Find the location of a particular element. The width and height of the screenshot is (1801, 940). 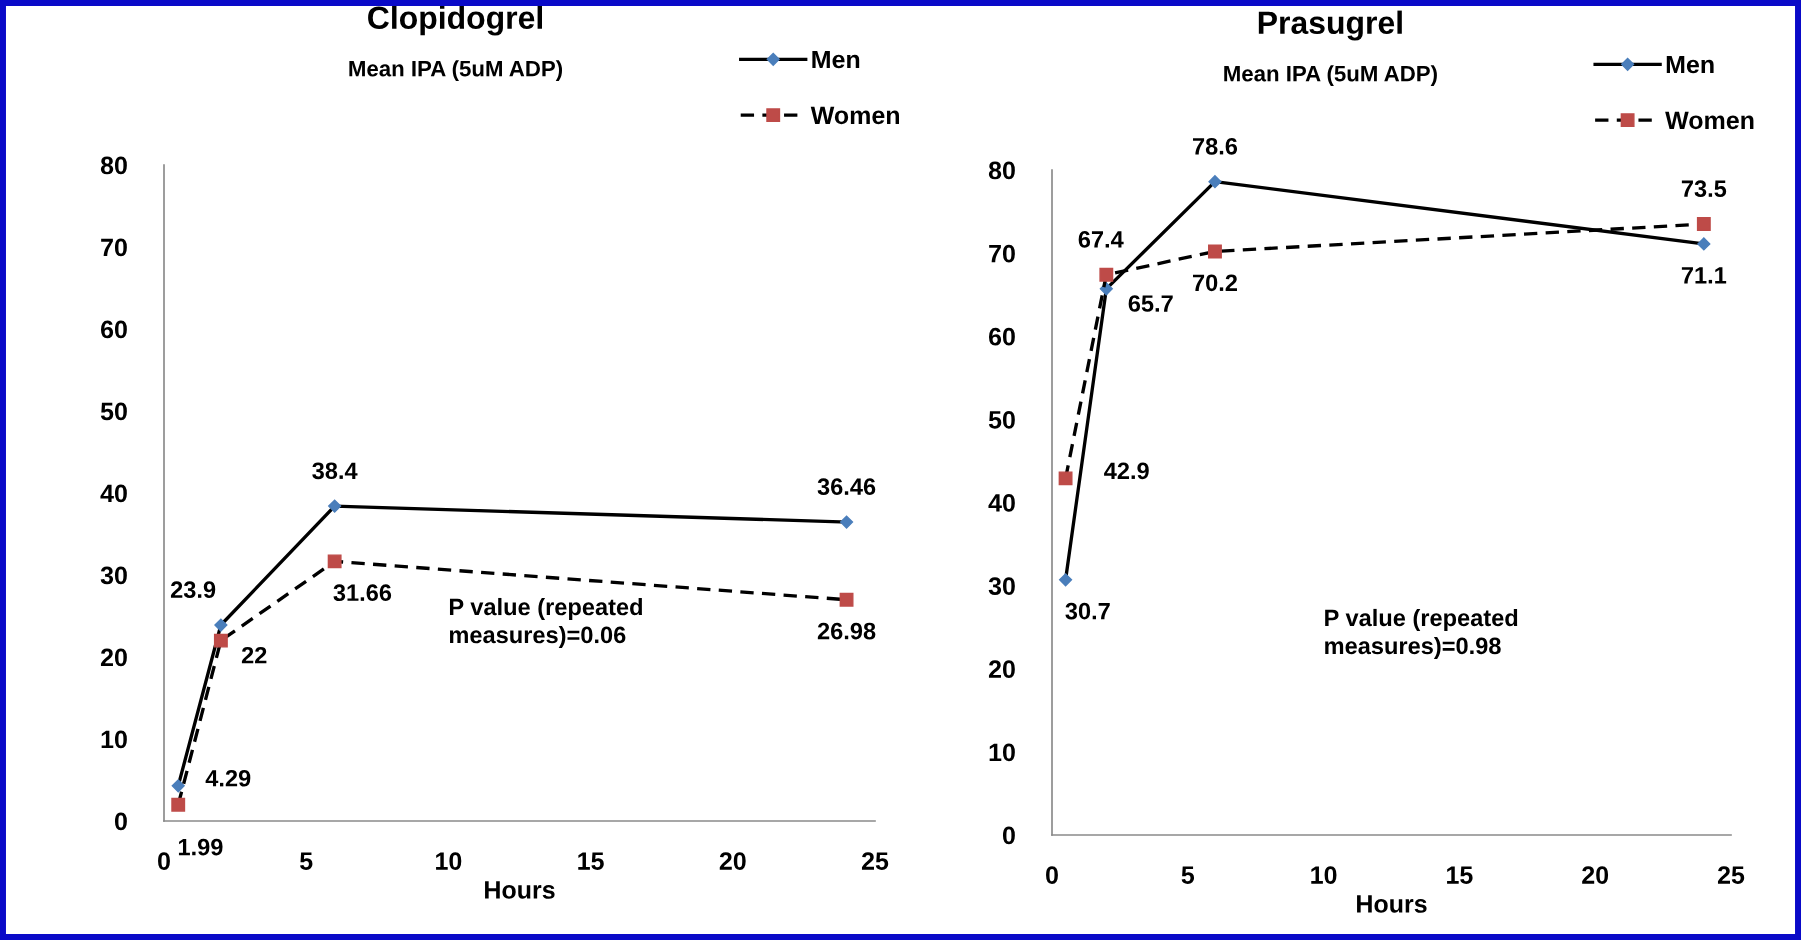

data-label: 73.5 is located at coordinates (1704, 189).